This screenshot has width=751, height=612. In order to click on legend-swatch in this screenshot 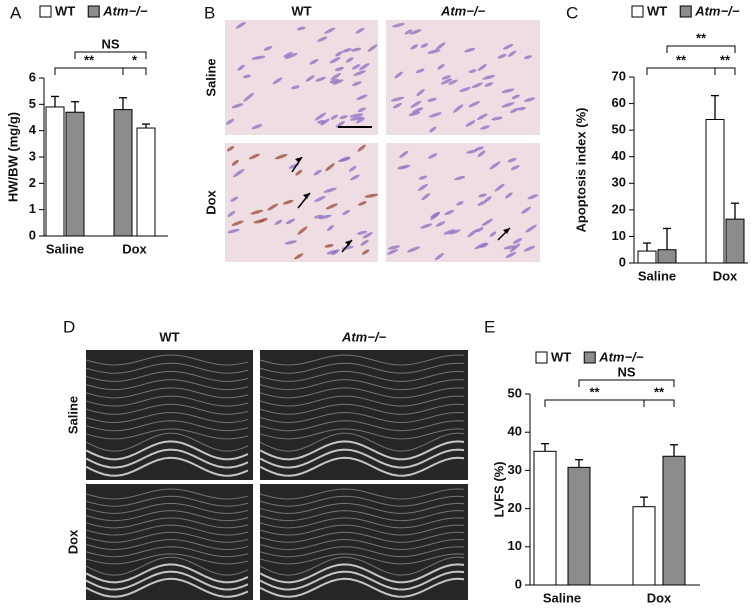, I will do `click(45, 11)`.